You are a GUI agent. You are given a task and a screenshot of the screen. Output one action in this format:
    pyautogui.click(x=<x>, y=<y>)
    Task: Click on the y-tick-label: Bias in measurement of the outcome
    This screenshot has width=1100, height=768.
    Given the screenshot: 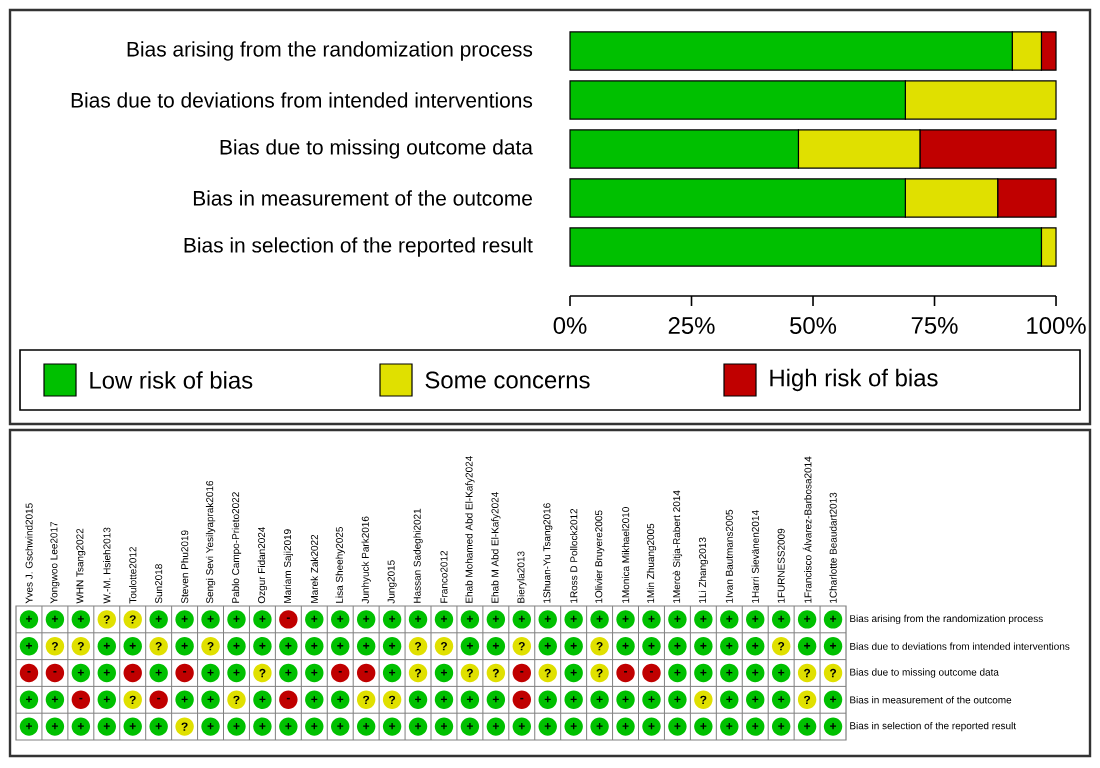 What is the action you would take?
    pyautogui.click(x=362, y=198)
    